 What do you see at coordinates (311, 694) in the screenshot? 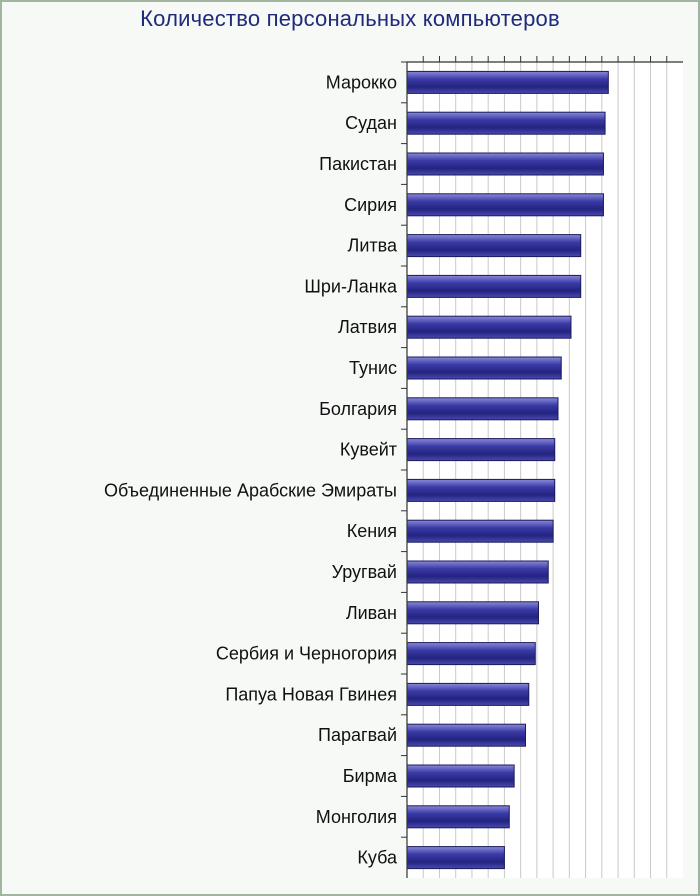
I see `category-label: Папуа Новая Гвинея` at bounding box center [311, 694].